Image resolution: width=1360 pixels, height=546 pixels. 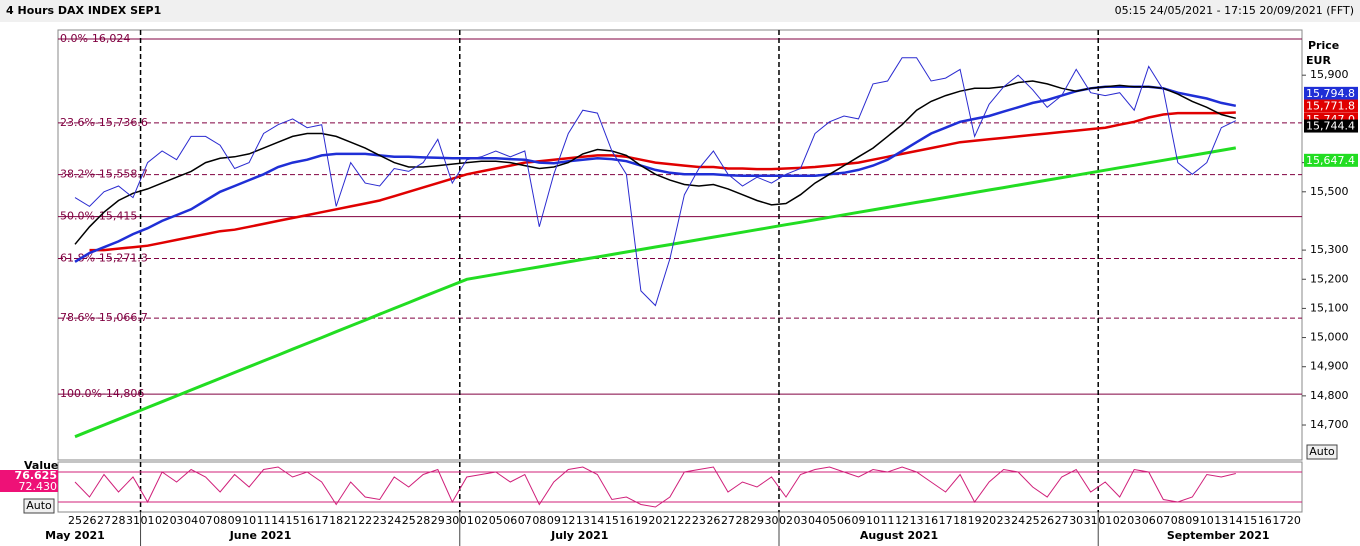 I want to click on price-tag-label: 15,771.8, so click(x=1330, y=106).